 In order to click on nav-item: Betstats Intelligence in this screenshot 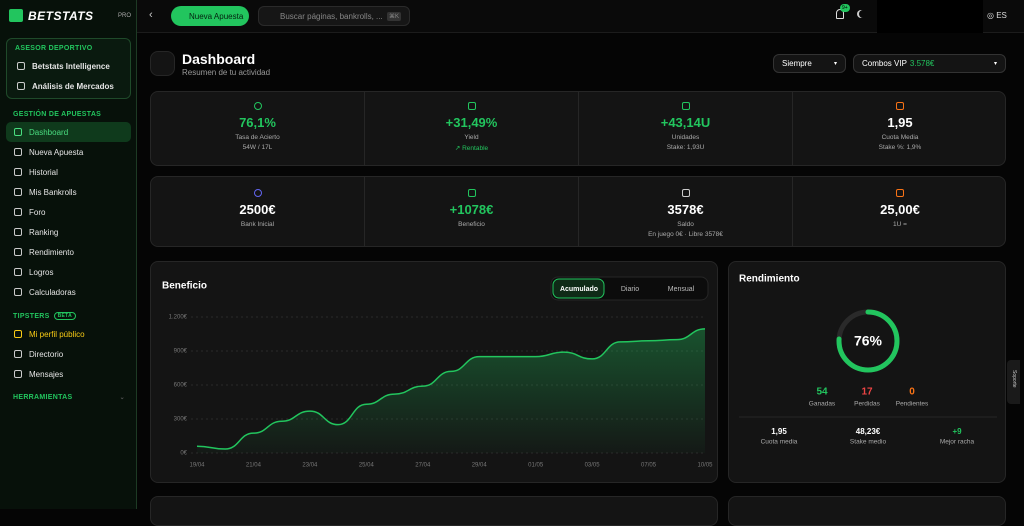, I will do `click(68, 66)`.